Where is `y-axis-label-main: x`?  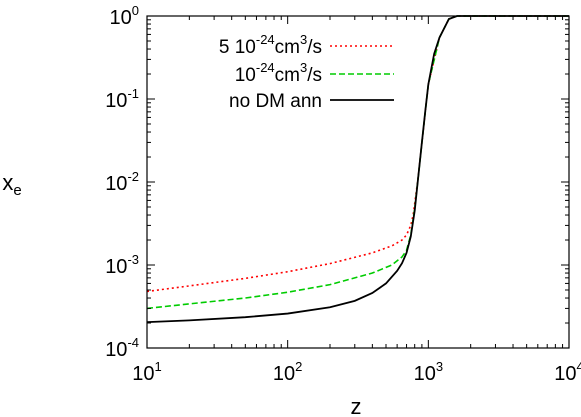 y-axis-label-main: x is located at coordinates (7, 182).